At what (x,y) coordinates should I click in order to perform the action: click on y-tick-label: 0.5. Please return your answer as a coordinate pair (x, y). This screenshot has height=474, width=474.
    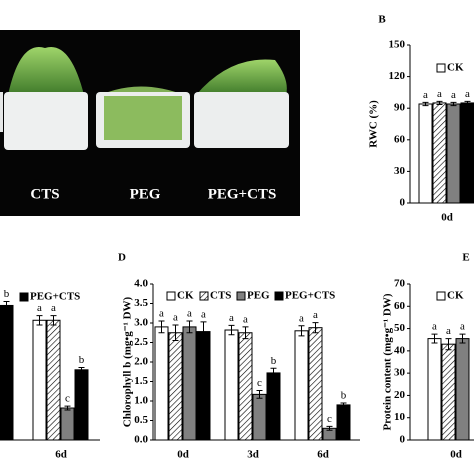
    Looking at the image, I should click on (141, 420).